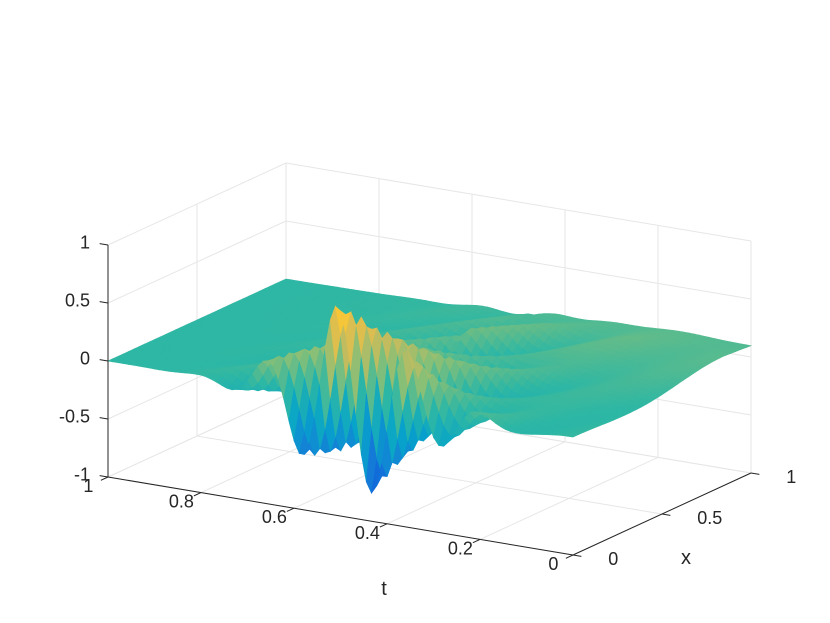 Image resolution: width=830 pixels, height=623 pixels. I want to click on x-axis-label: x, so click(686, 558).